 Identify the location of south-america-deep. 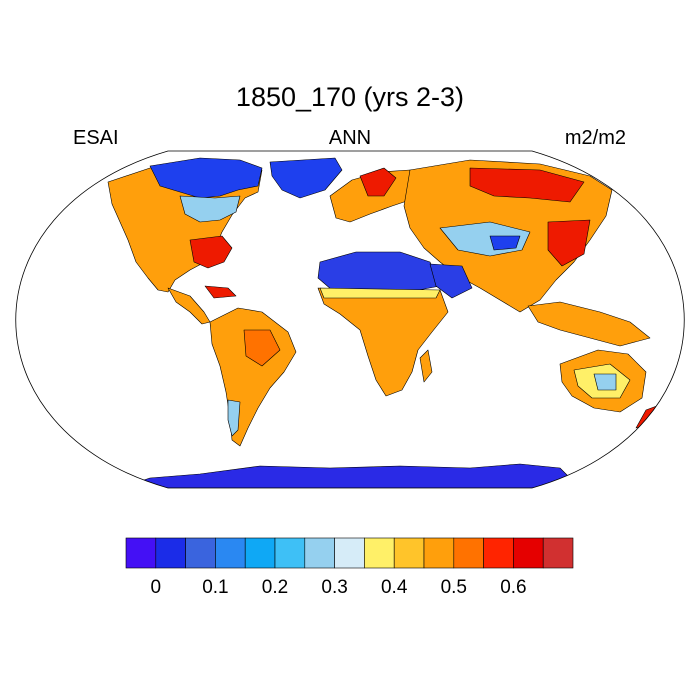
(262, 348).